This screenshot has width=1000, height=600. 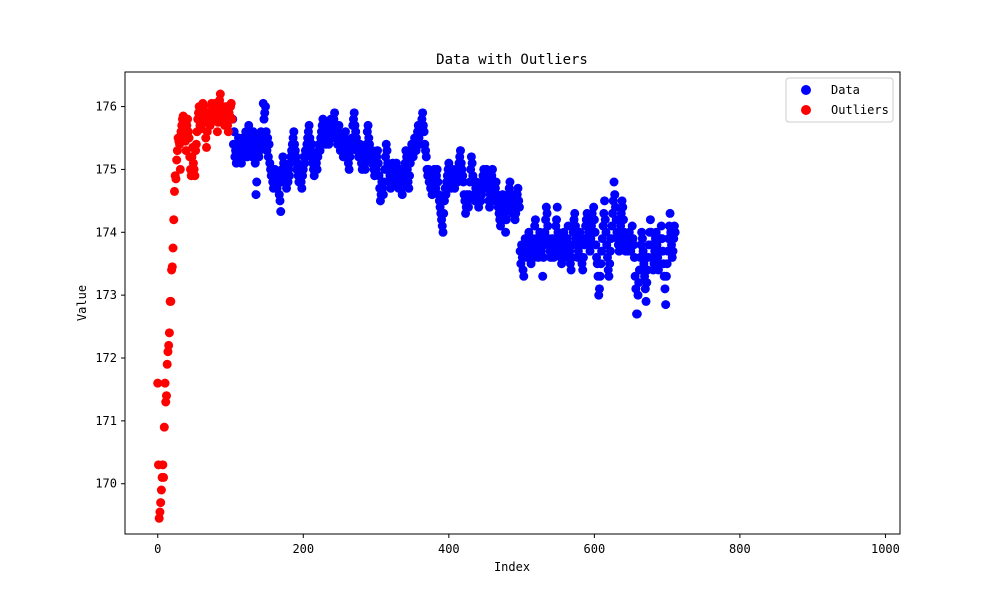 I want to click on legend-box, so click(x=839, y=100).